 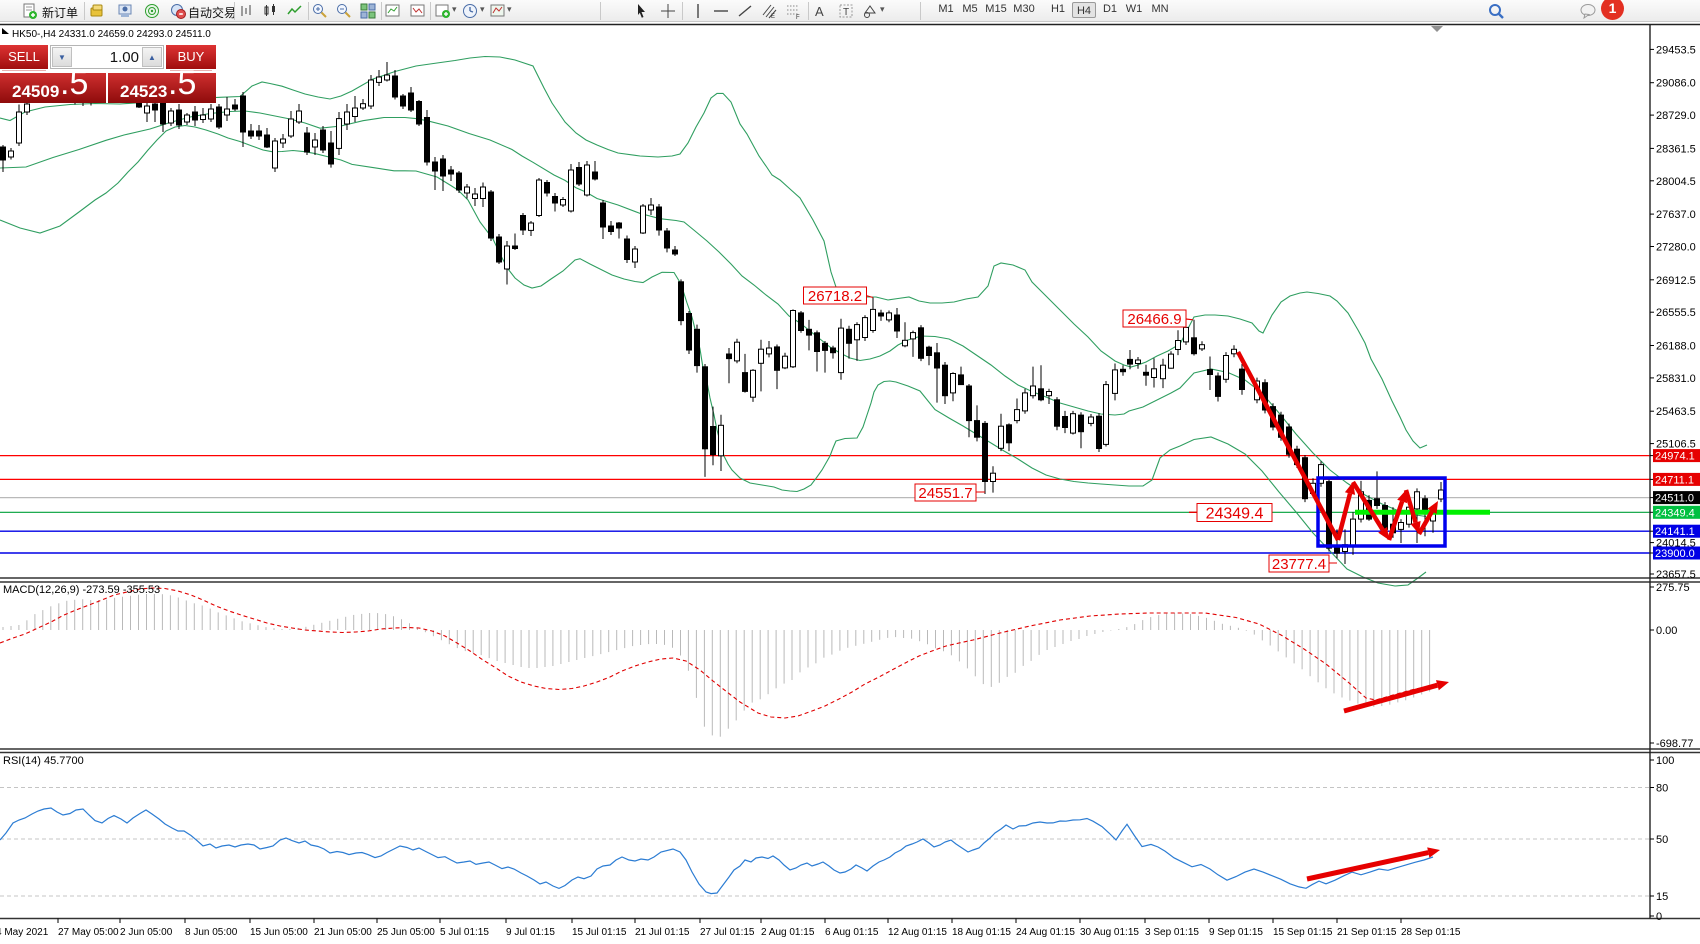 I want to click on svg-text: 24551.7, so click(x=945, y=493).